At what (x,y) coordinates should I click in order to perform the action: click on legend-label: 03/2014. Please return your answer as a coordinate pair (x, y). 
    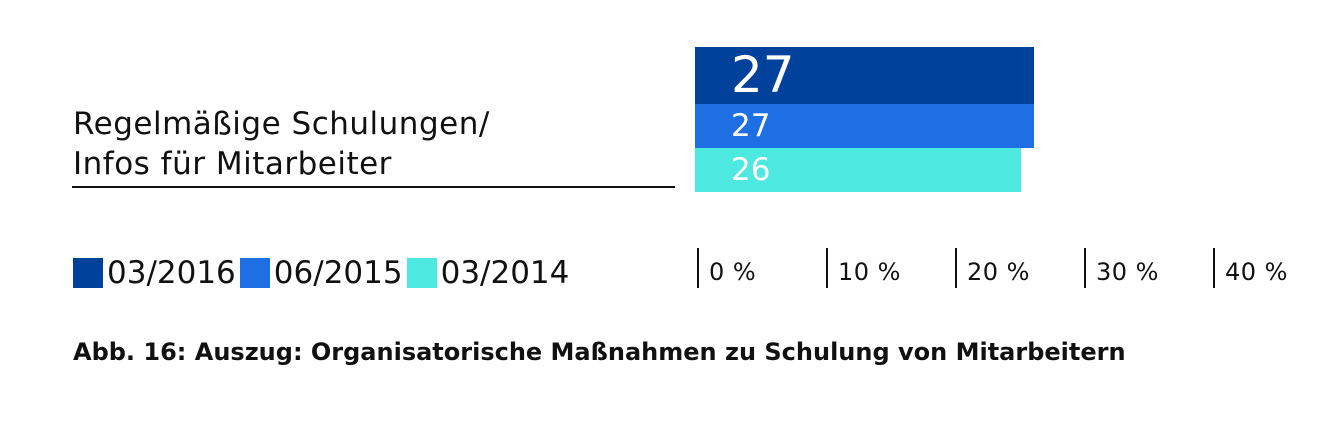
    Looking at the image, I should click on (505, 273).